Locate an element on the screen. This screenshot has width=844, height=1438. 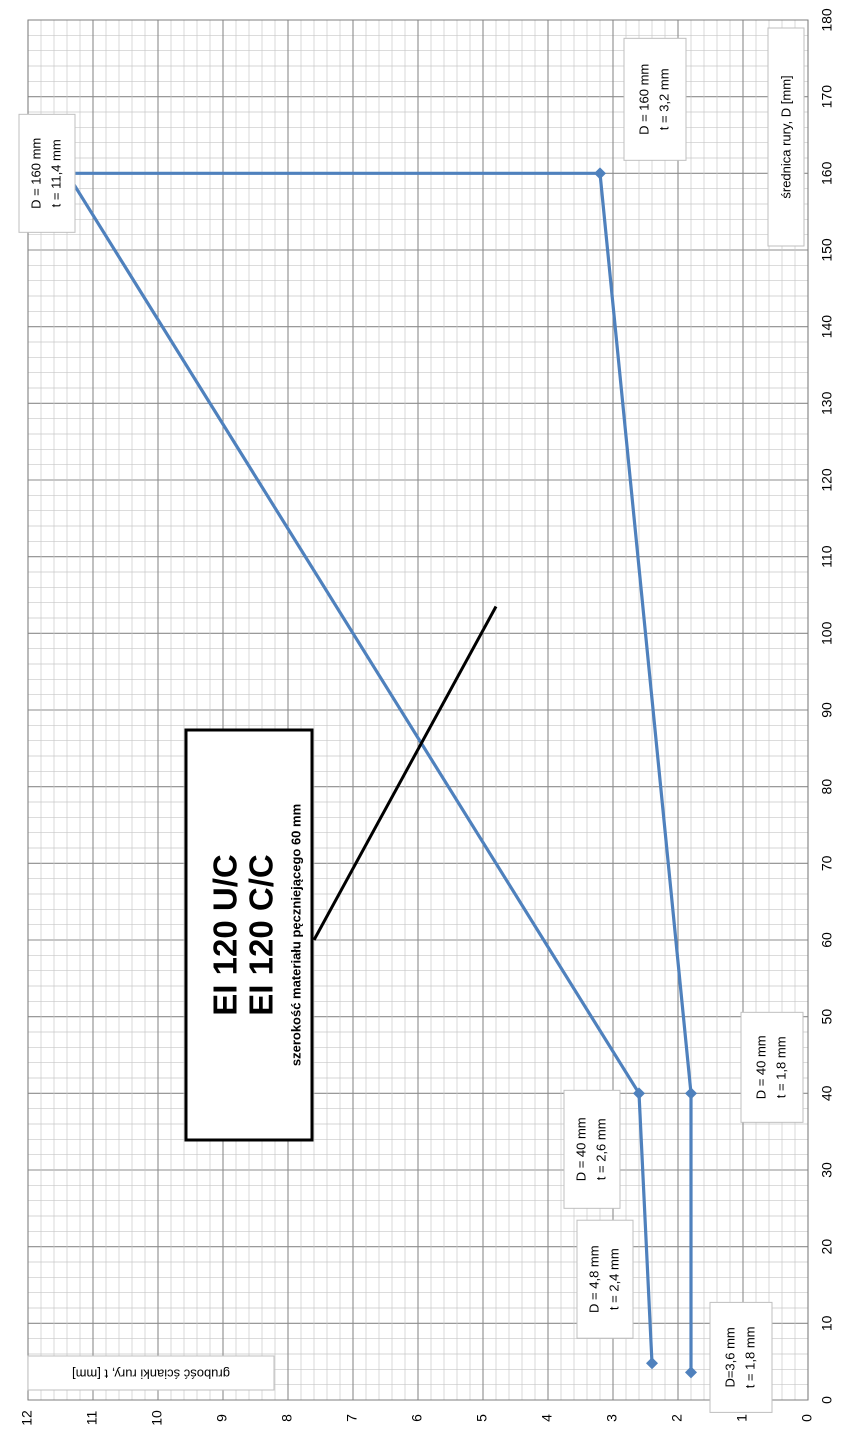
x-axis-title-box: średnica rury, D [mm] is located at coordinates (786, 137).